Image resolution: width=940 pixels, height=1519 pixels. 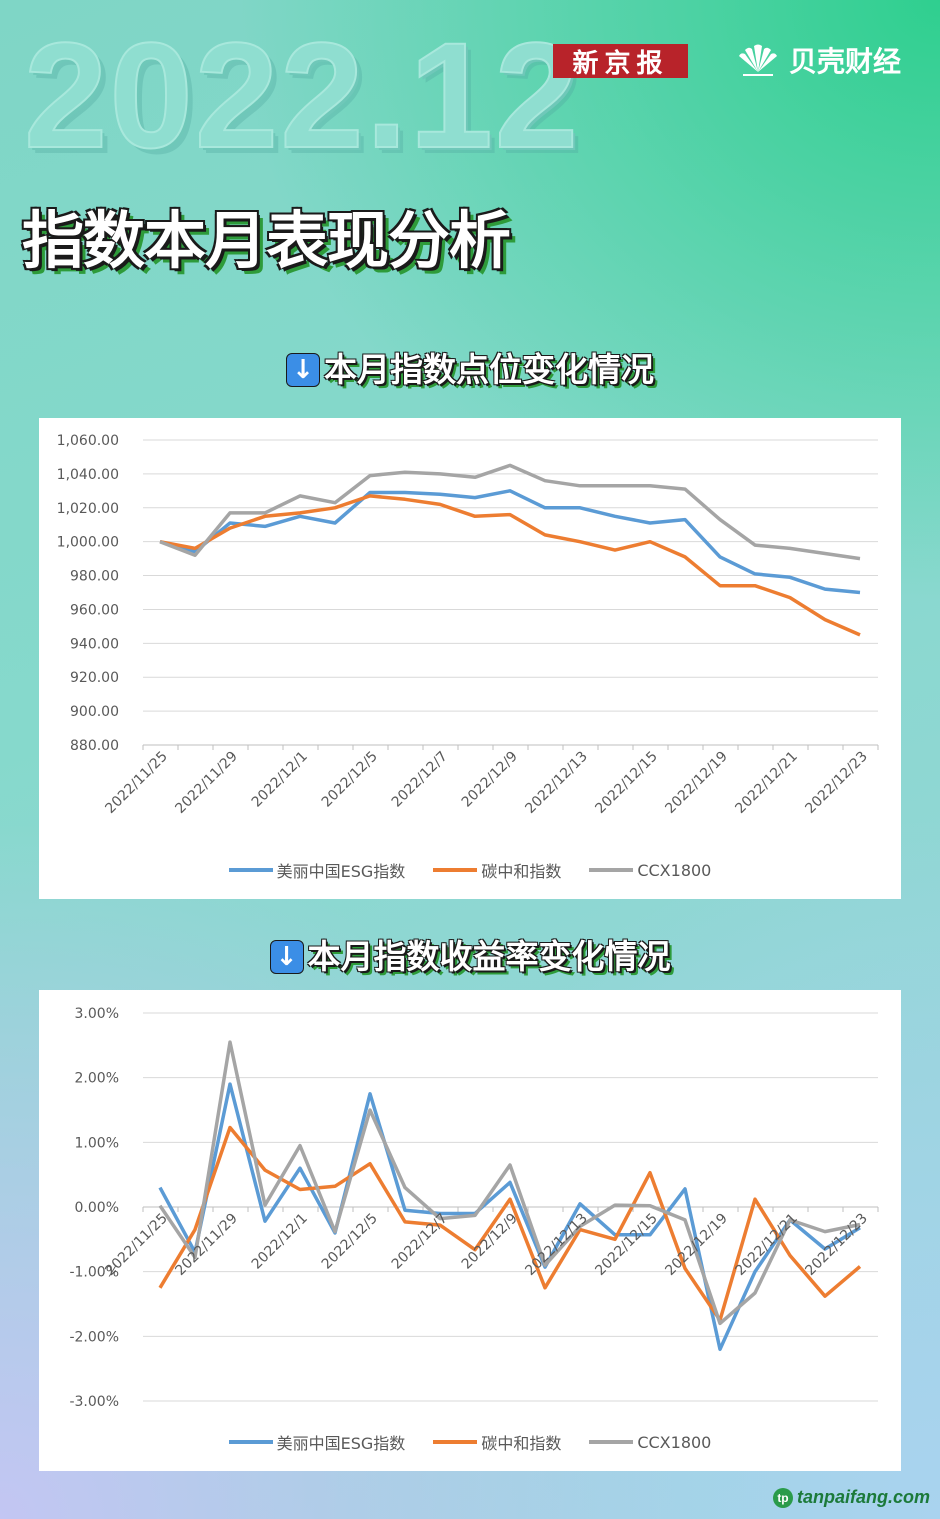 What do you see at coordinates (94, 712) in the screenshot?
I see `y-tick-label: 900.00` at bounding box center [94, 712].